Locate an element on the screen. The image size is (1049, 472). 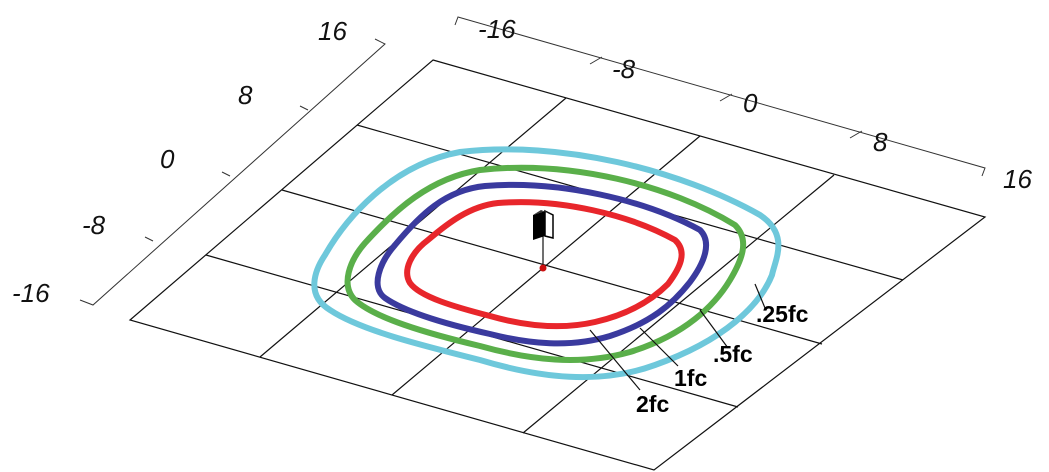
leader-1fc is located at coordinates (659, 347).